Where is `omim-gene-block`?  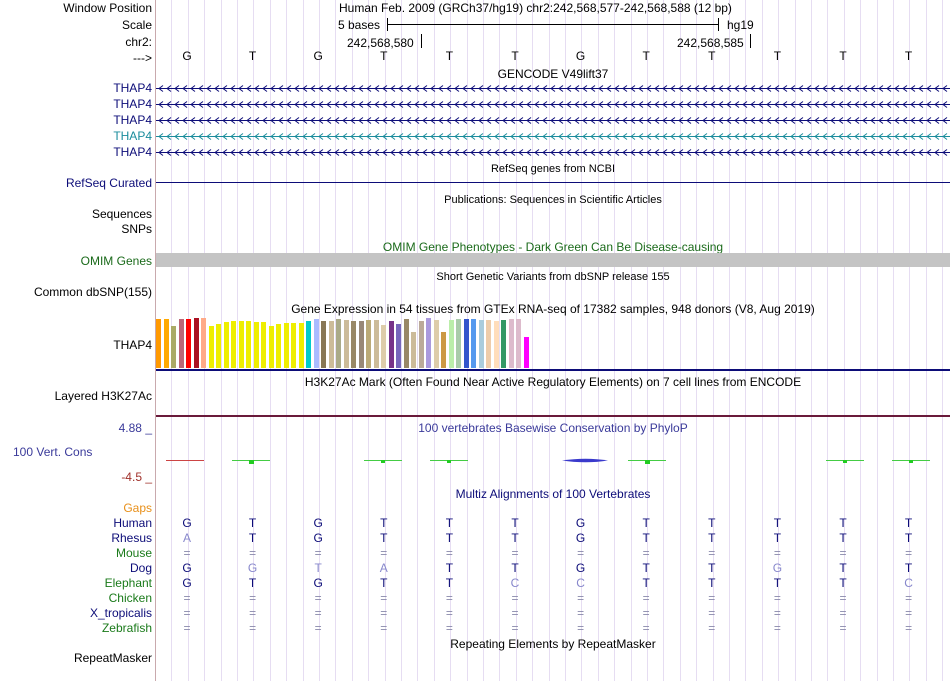 omim-gene-block is located at coordinates (553, 260).